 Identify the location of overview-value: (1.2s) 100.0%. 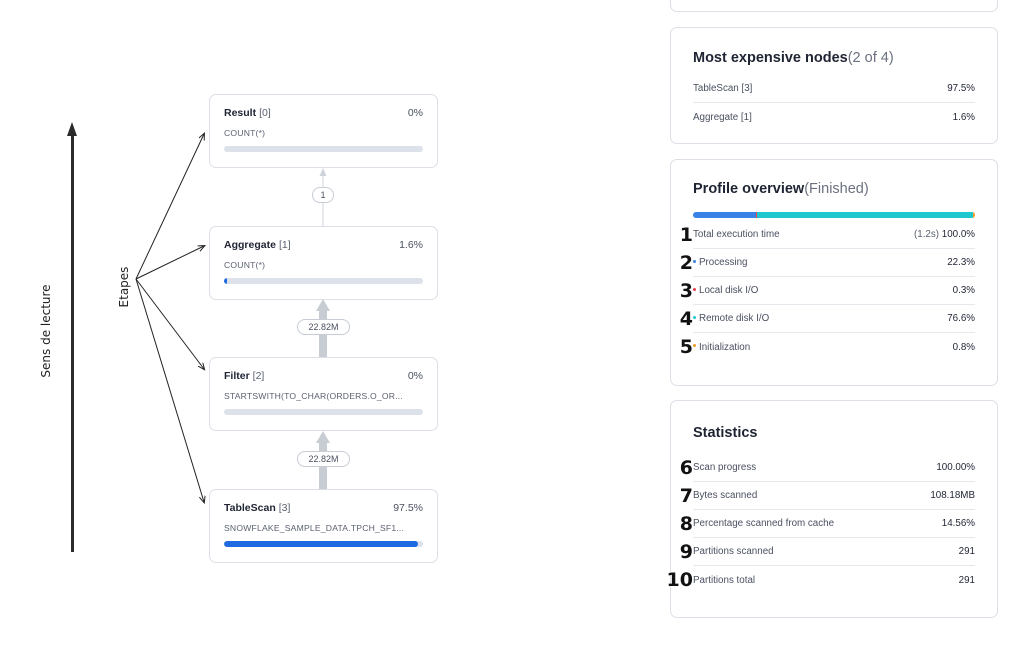
(944, 234).